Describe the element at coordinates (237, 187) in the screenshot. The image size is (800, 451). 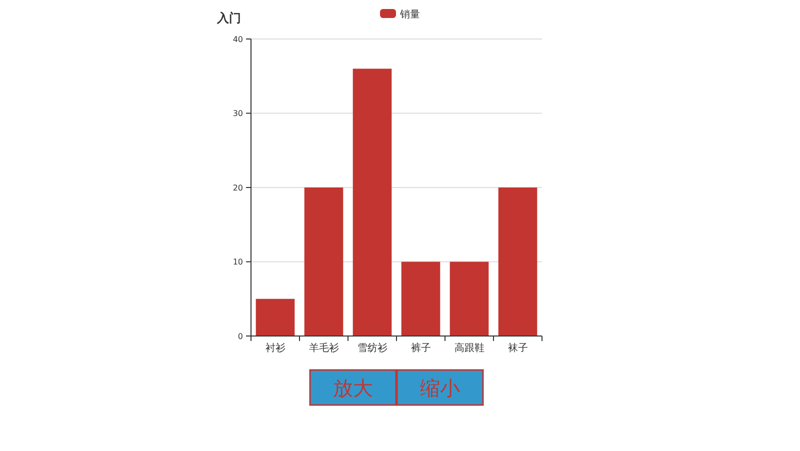
I see `y-tick-label: 20` at that location.